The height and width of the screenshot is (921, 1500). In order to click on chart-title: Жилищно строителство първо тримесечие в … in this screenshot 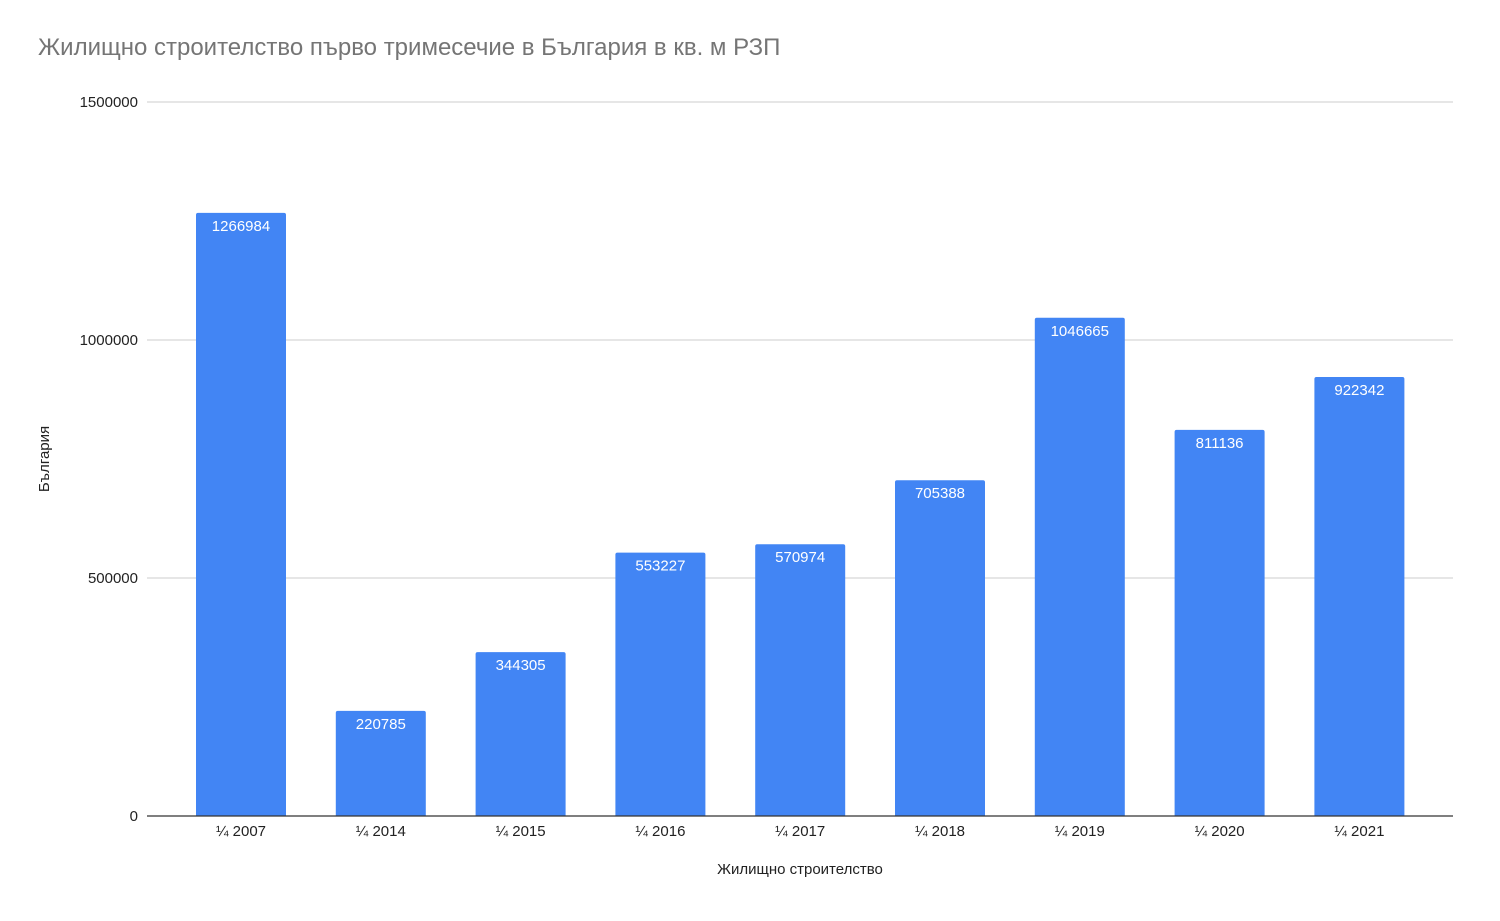, I will do `click(409, 47)`.